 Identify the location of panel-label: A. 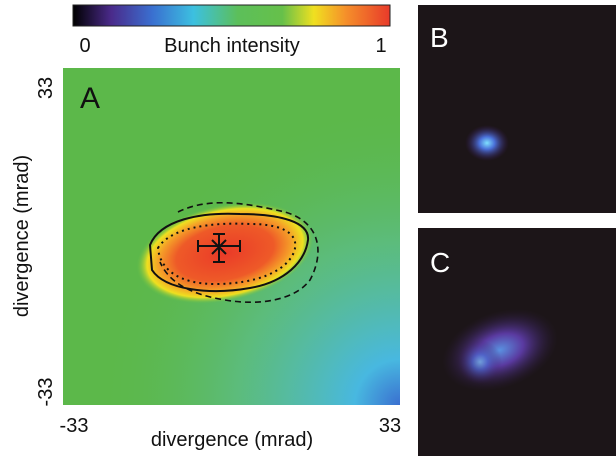
(90, 98).